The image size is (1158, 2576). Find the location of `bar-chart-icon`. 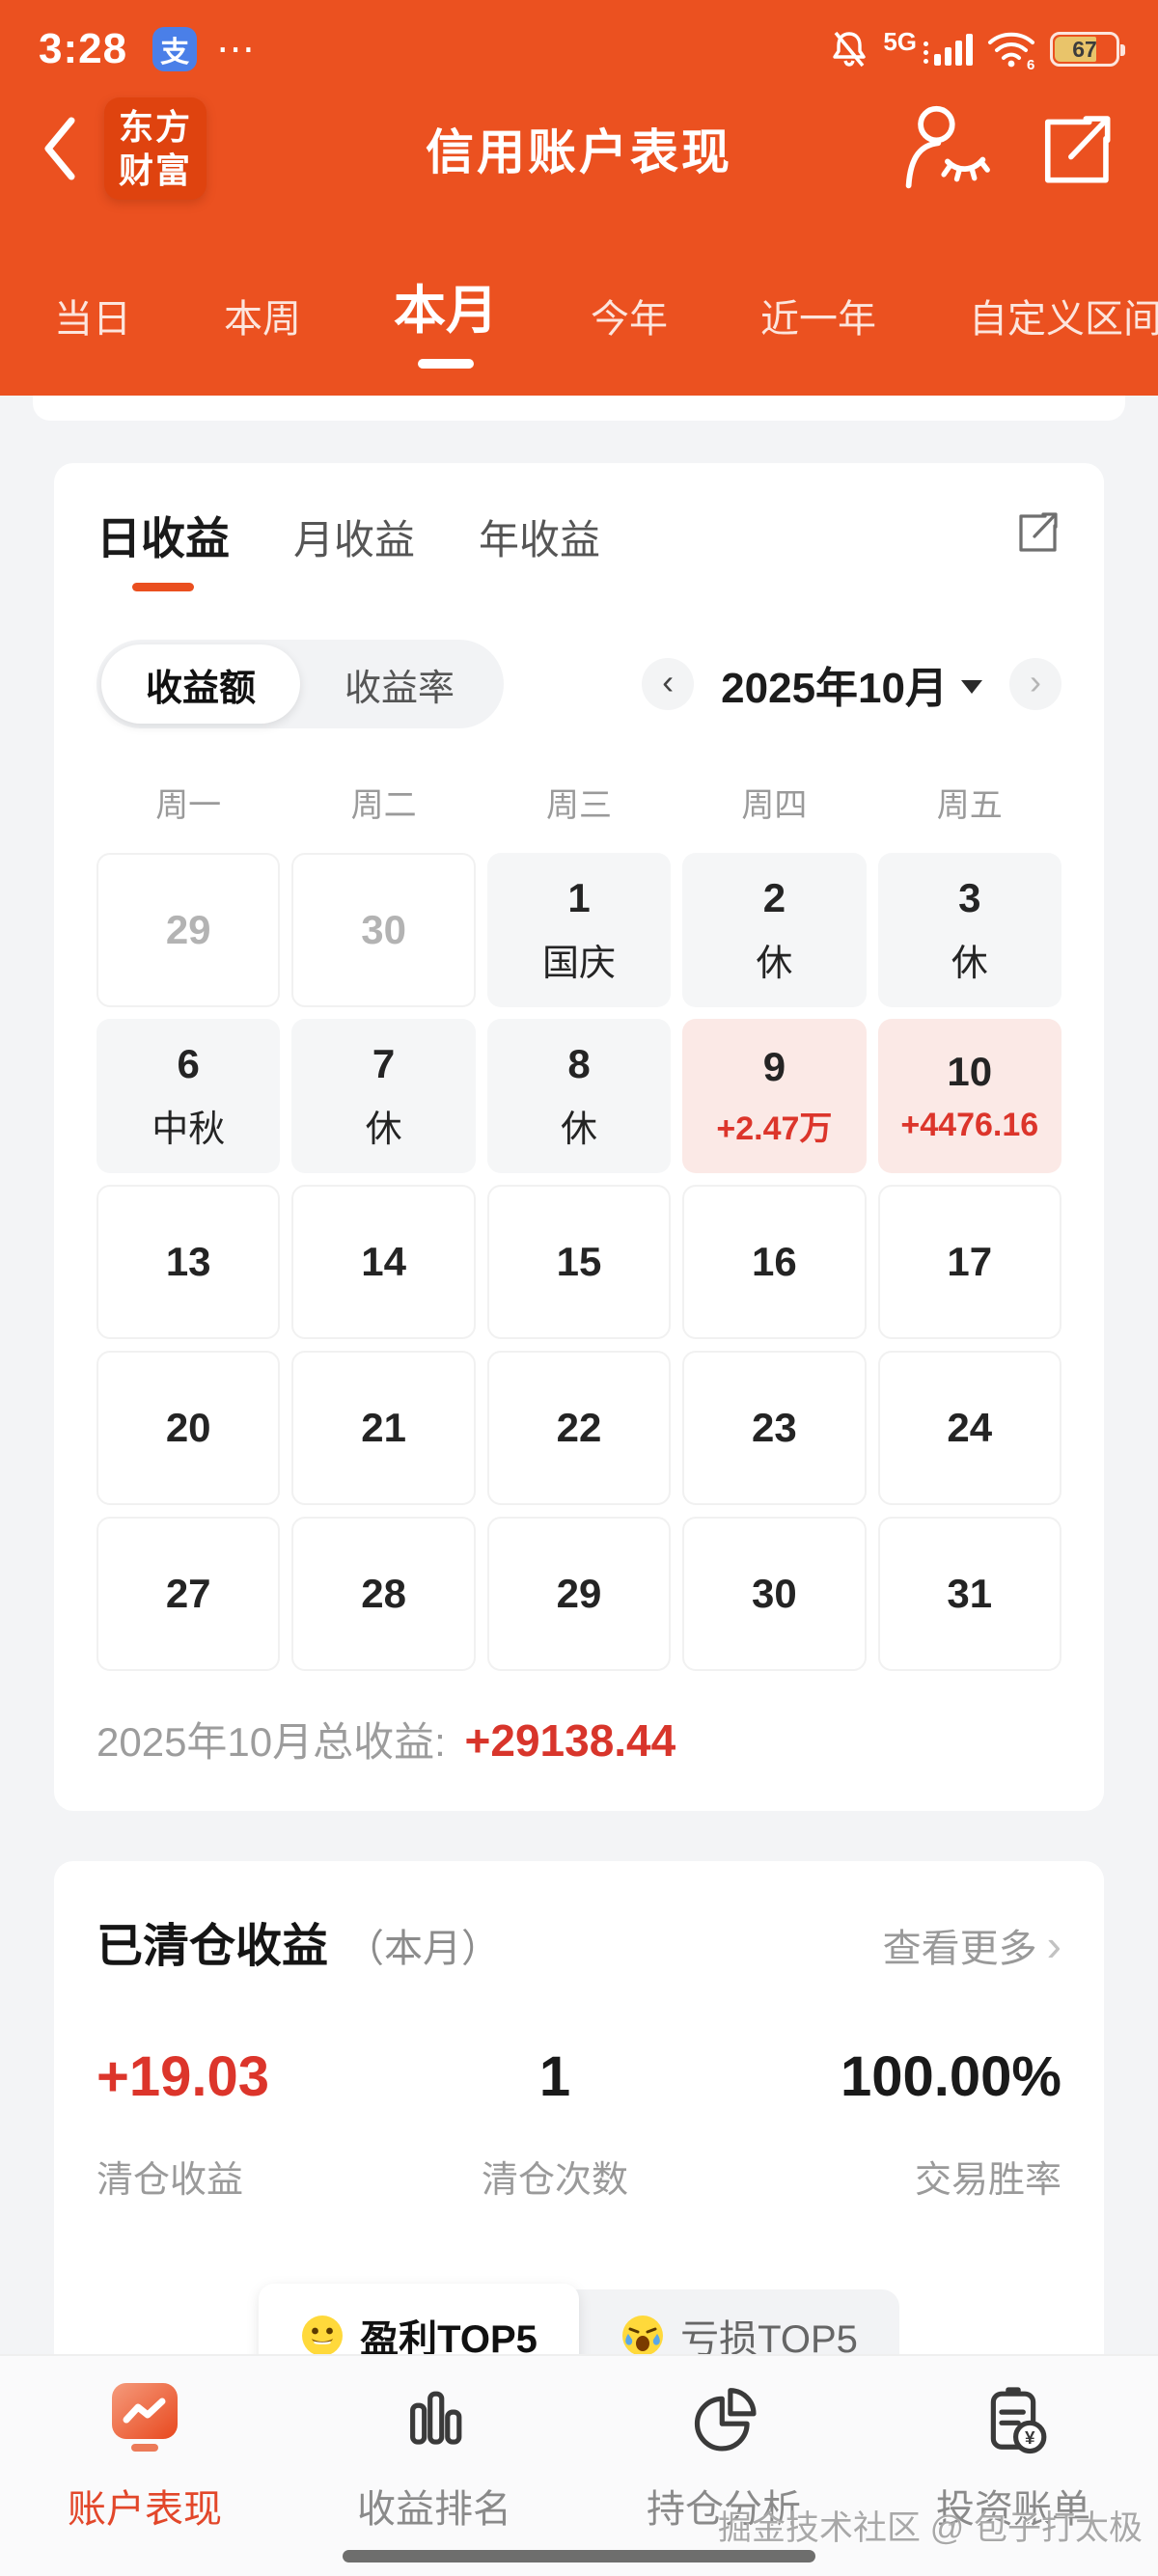

bar-chart-icon is located at coordinates (434, 2418).